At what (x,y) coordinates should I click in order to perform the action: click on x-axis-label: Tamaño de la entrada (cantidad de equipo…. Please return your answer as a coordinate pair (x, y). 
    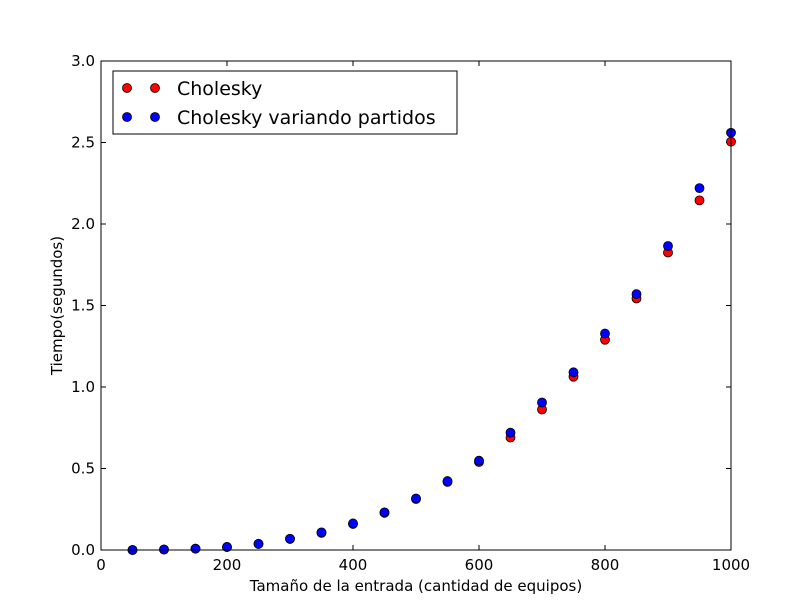
    Looking at the image, I should click on (415, 586).